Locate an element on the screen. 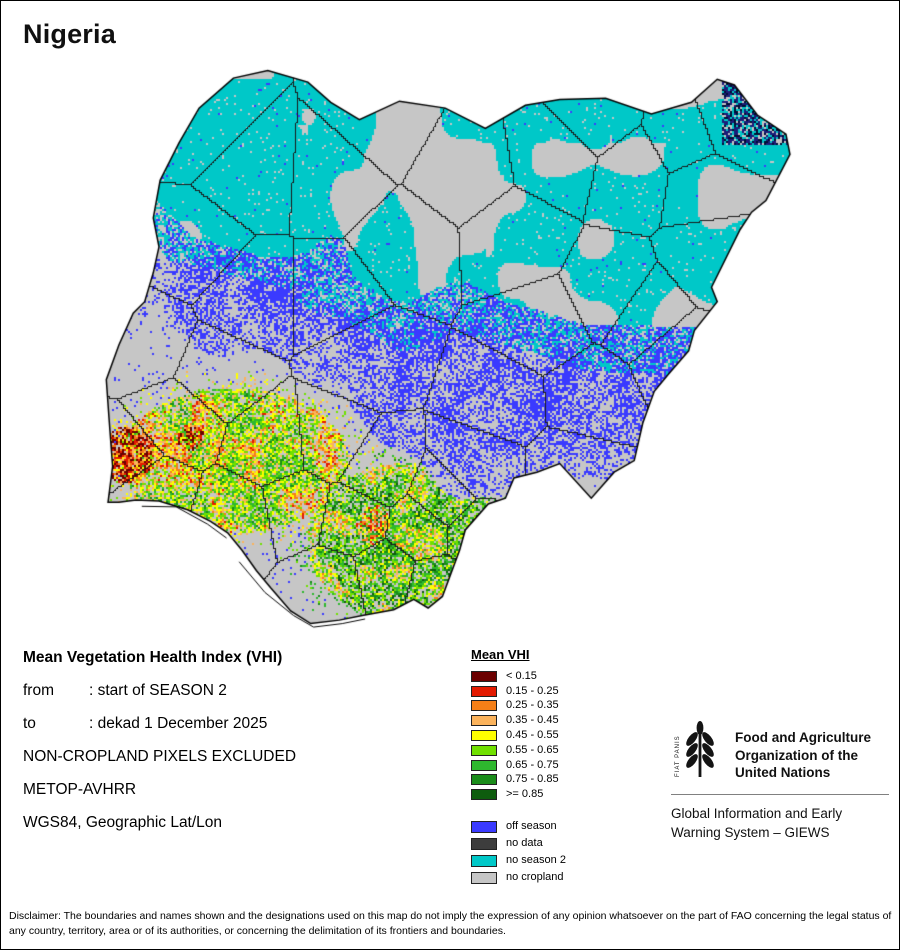 The image size is (900, 950). legend-category-label: no season 2 is located at coordinates (536, 860).